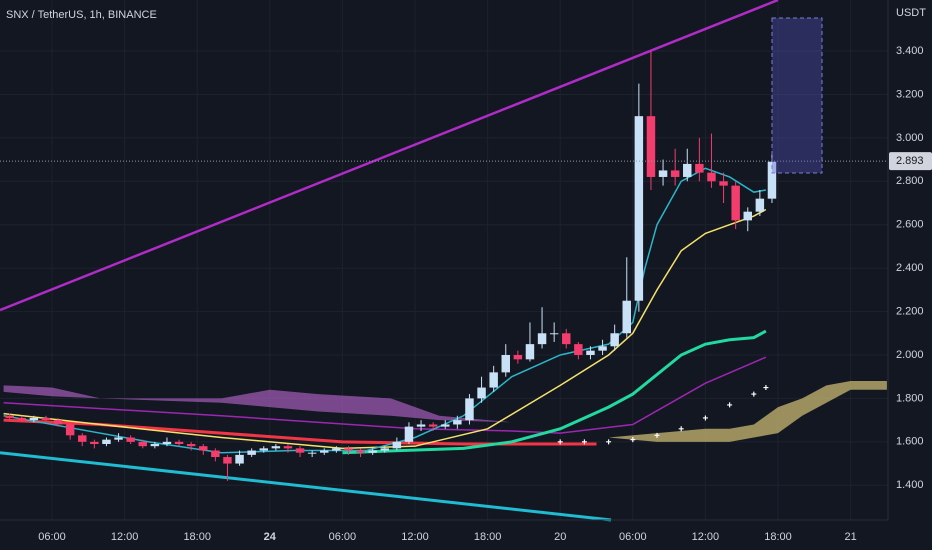 The image size is (932, 550). I want to click on y-tick-label: 2.800, so click(910, 181).